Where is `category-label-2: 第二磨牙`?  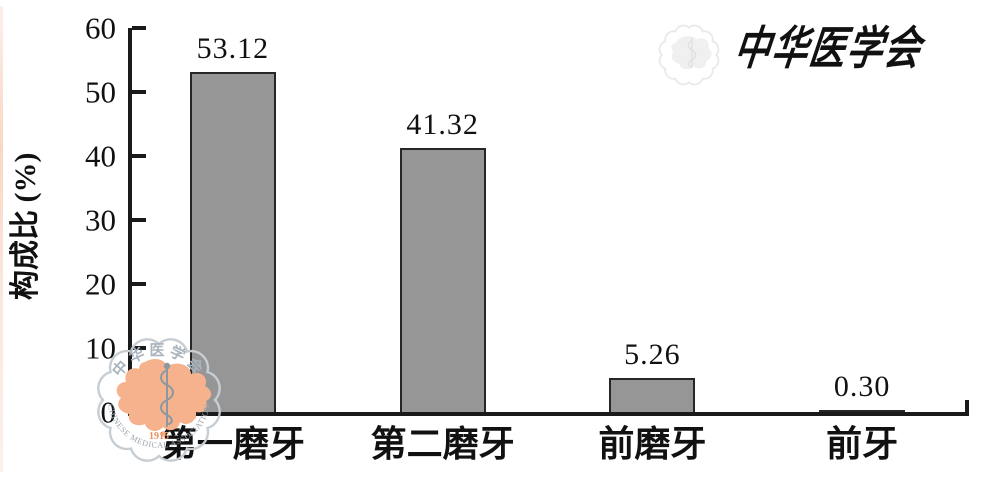
category-label-2: 第二磨牙 is located at coordinates (442, 444).